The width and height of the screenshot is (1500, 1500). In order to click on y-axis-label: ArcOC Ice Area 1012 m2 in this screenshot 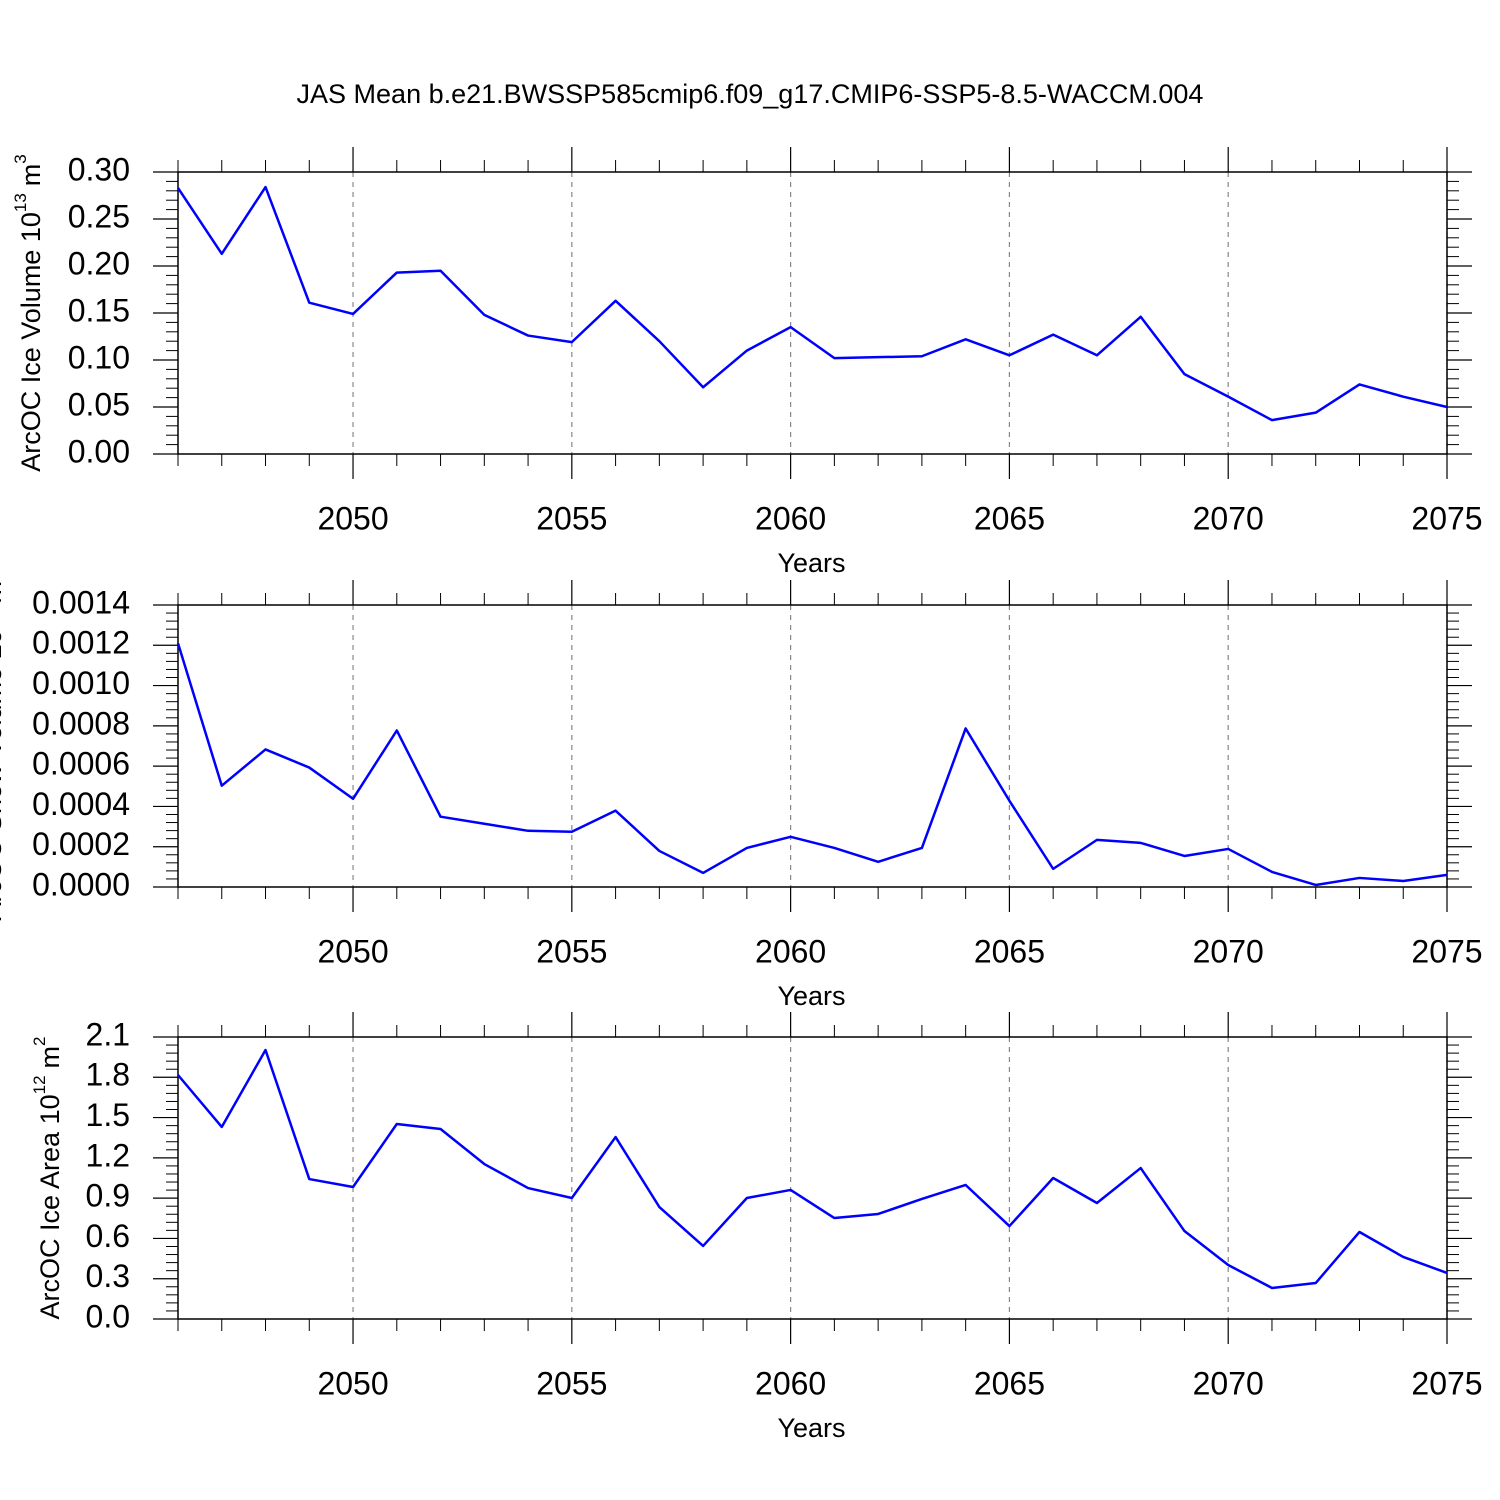, I will do `click(47, 1178)`.